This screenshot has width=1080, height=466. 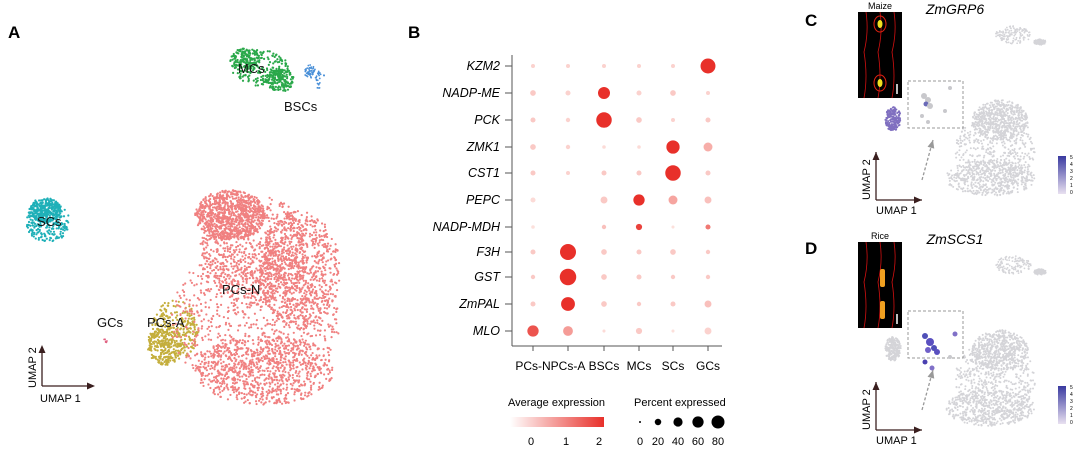 What do you see at coordinates (484, 173) in the screenshot?
I see `gene-label: CST1` at bounding box center [484, 173].